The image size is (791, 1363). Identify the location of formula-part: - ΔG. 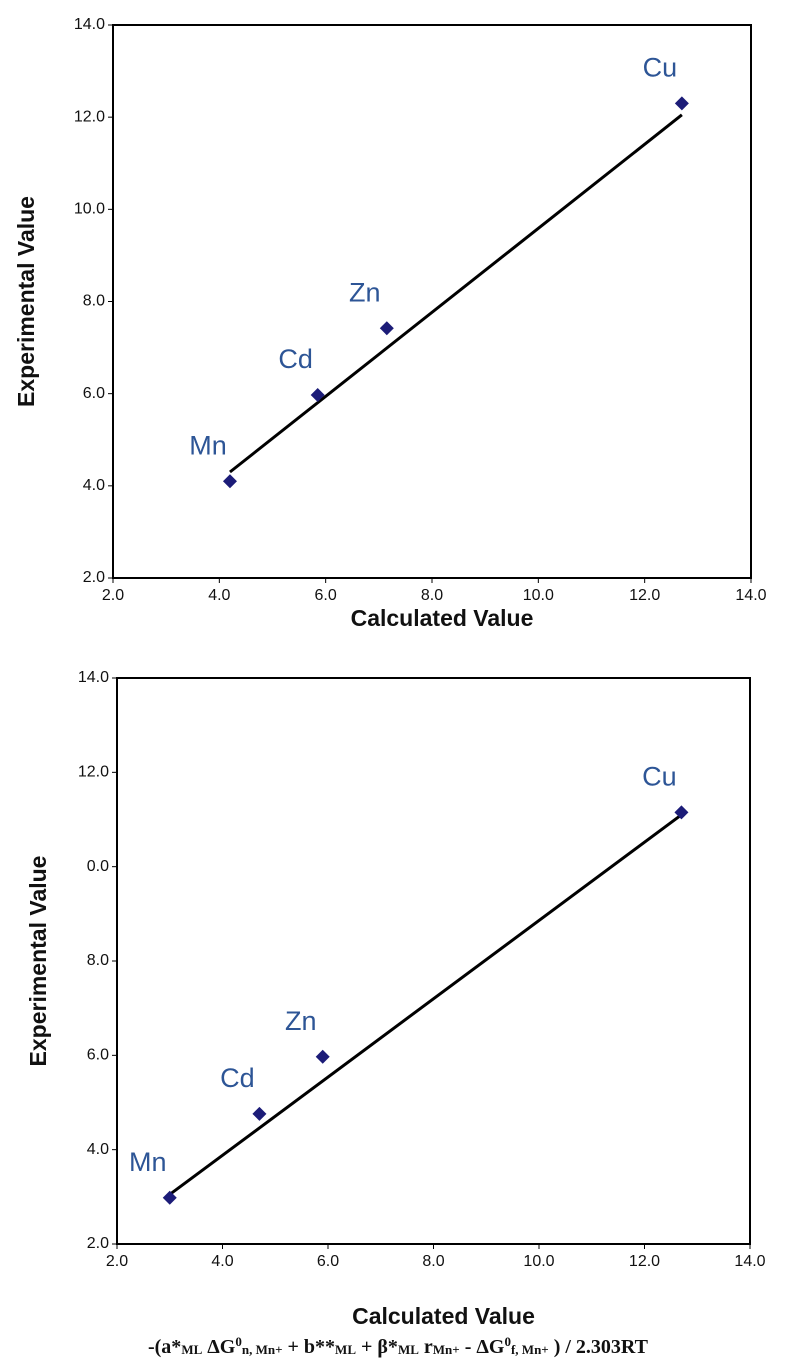
(482, 1347).